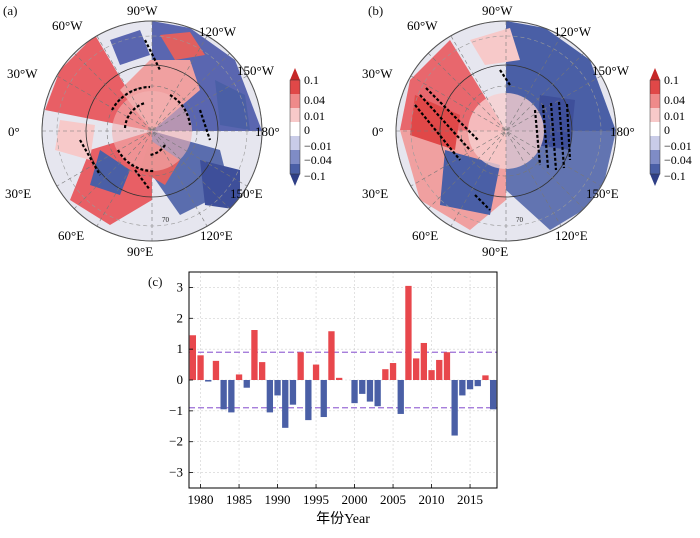  I want to click on y-tick-label: −2, so click(176, 441).